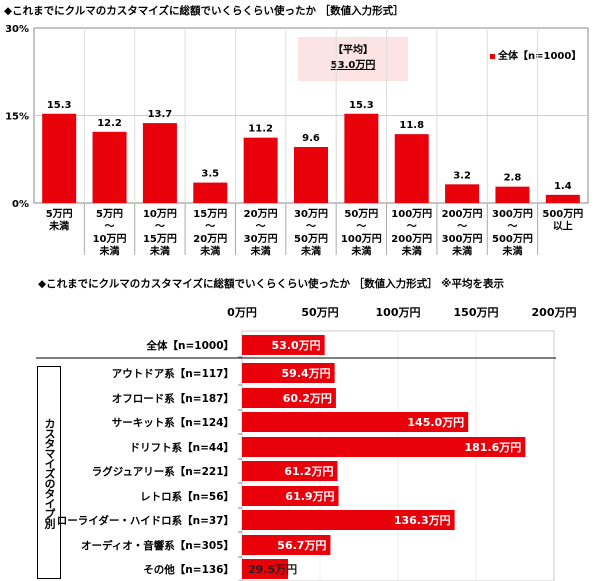 Image resolution: width=600 pixels, height=581 pixels. Describe the element at coordinates (20, 204) in the screenshot. I see `y-tick-label: 0%` at that location.